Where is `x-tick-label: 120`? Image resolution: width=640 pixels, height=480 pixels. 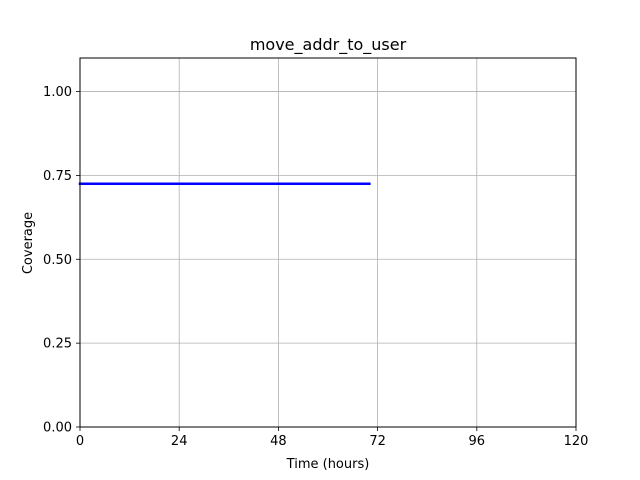
x-tick-label: 120 is located at coordinates (576, 441).